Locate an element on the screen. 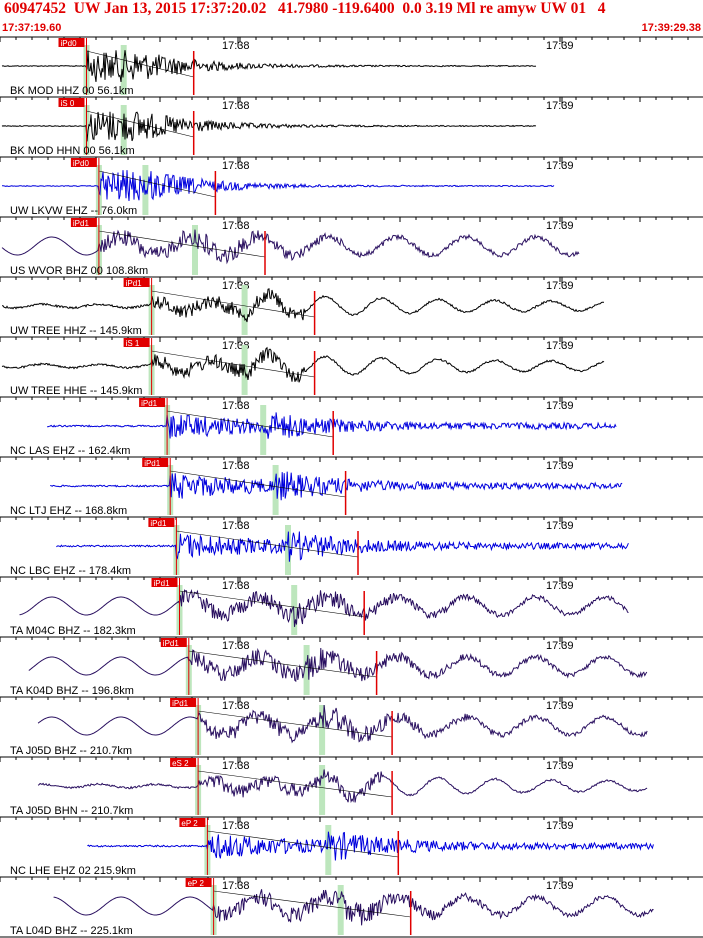 Image resolution: width=703 pixels, height=938 pixels. pick-label: iS 1 is located at coordinates (133, 343).